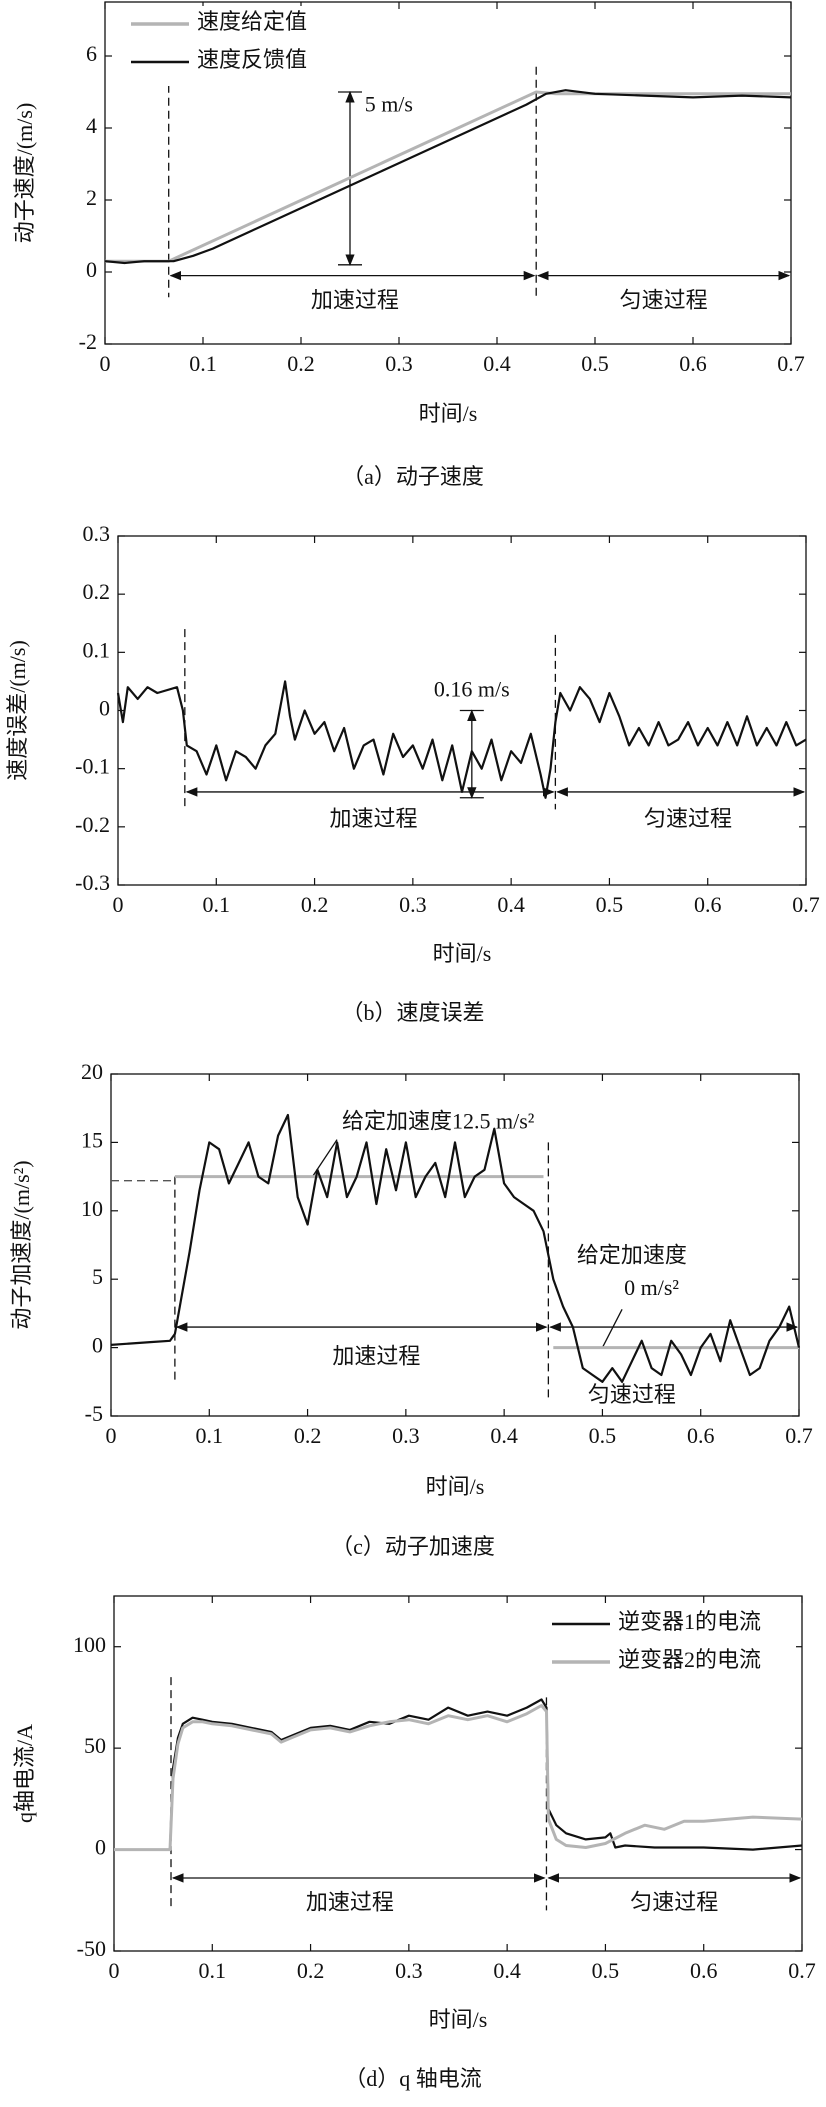 The width and height of the screenshot is (826, 2107). Describe the element at coordinates (91, 125) in the screenshot. I see `y-tick-label: 4` at that location.